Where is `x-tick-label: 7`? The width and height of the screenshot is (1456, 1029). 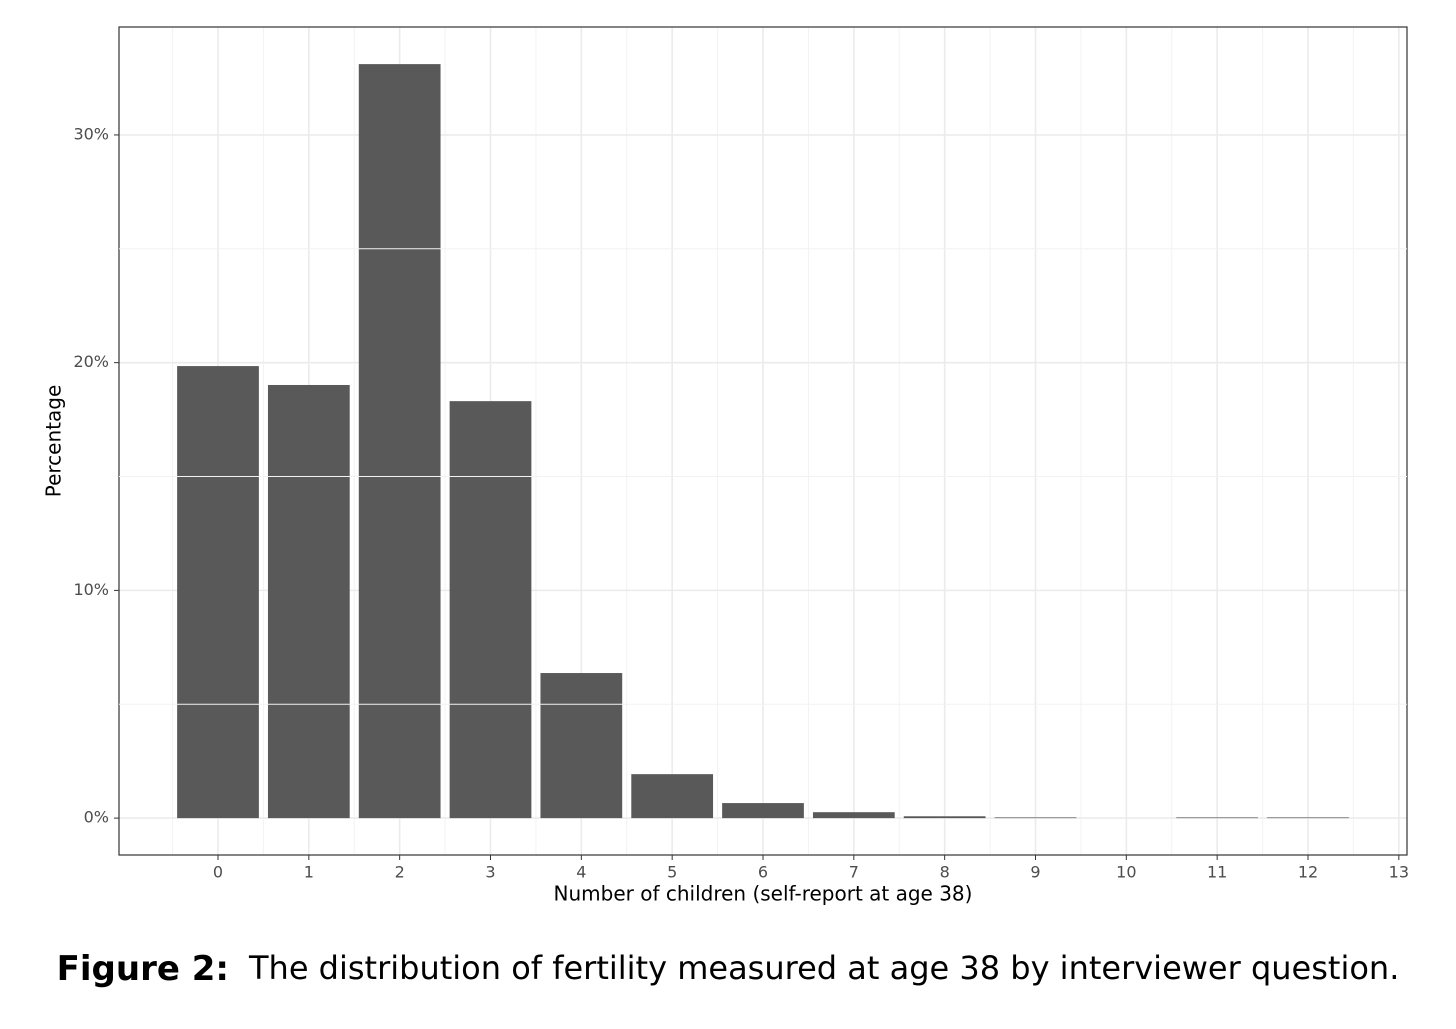 x-tick-label: 7 is located at coordinates (854, 872).